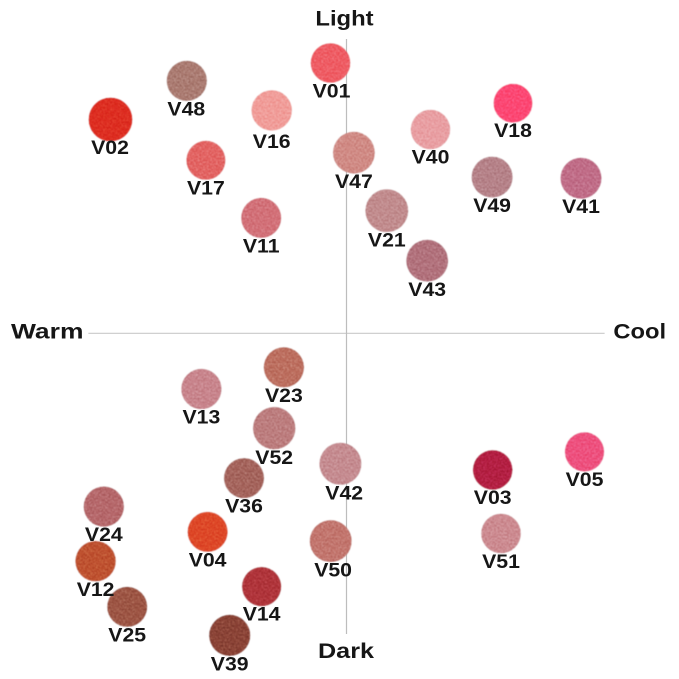  Describe the element at coordinates (344, 18) in the screenshot. I see `svg-text: Light` at that location.